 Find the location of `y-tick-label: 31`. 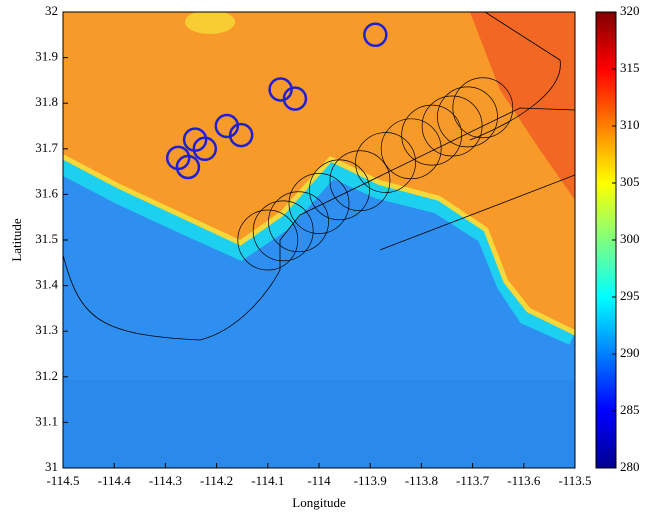

y-tick-label: 31 is located at coordinates (51, 466).